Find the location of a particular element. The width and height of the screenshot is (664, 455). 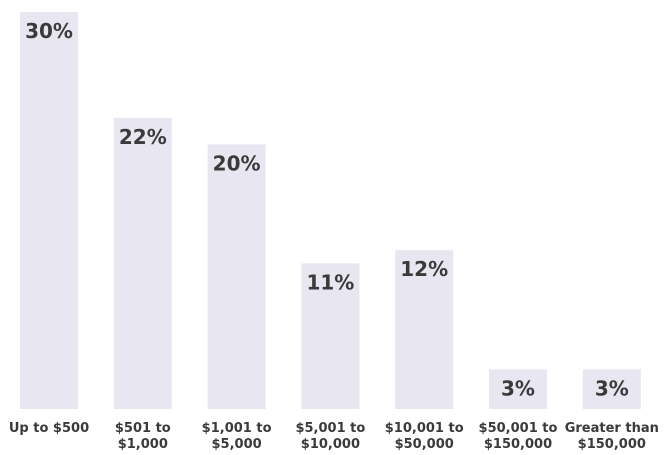

category-label: Greater than $150,000 is located at coordinates (612, 436).